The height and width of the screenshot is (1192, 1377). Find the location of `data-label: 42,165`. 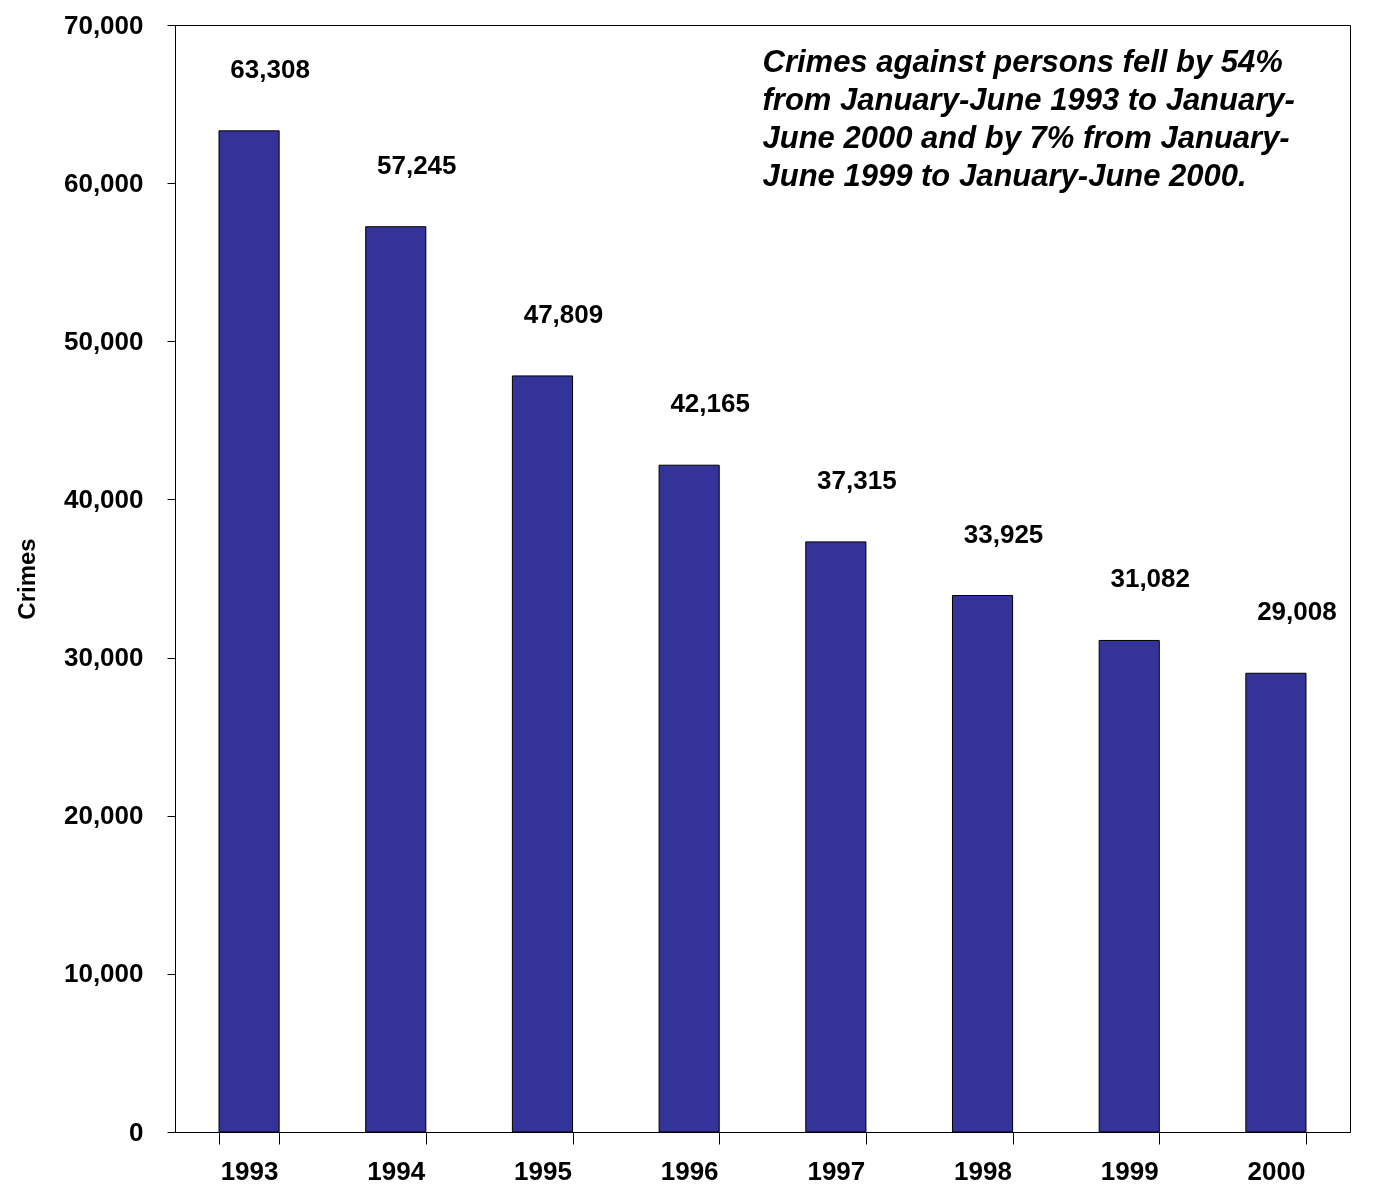

data-label: 42,165 is located at coordinates (710, 403).